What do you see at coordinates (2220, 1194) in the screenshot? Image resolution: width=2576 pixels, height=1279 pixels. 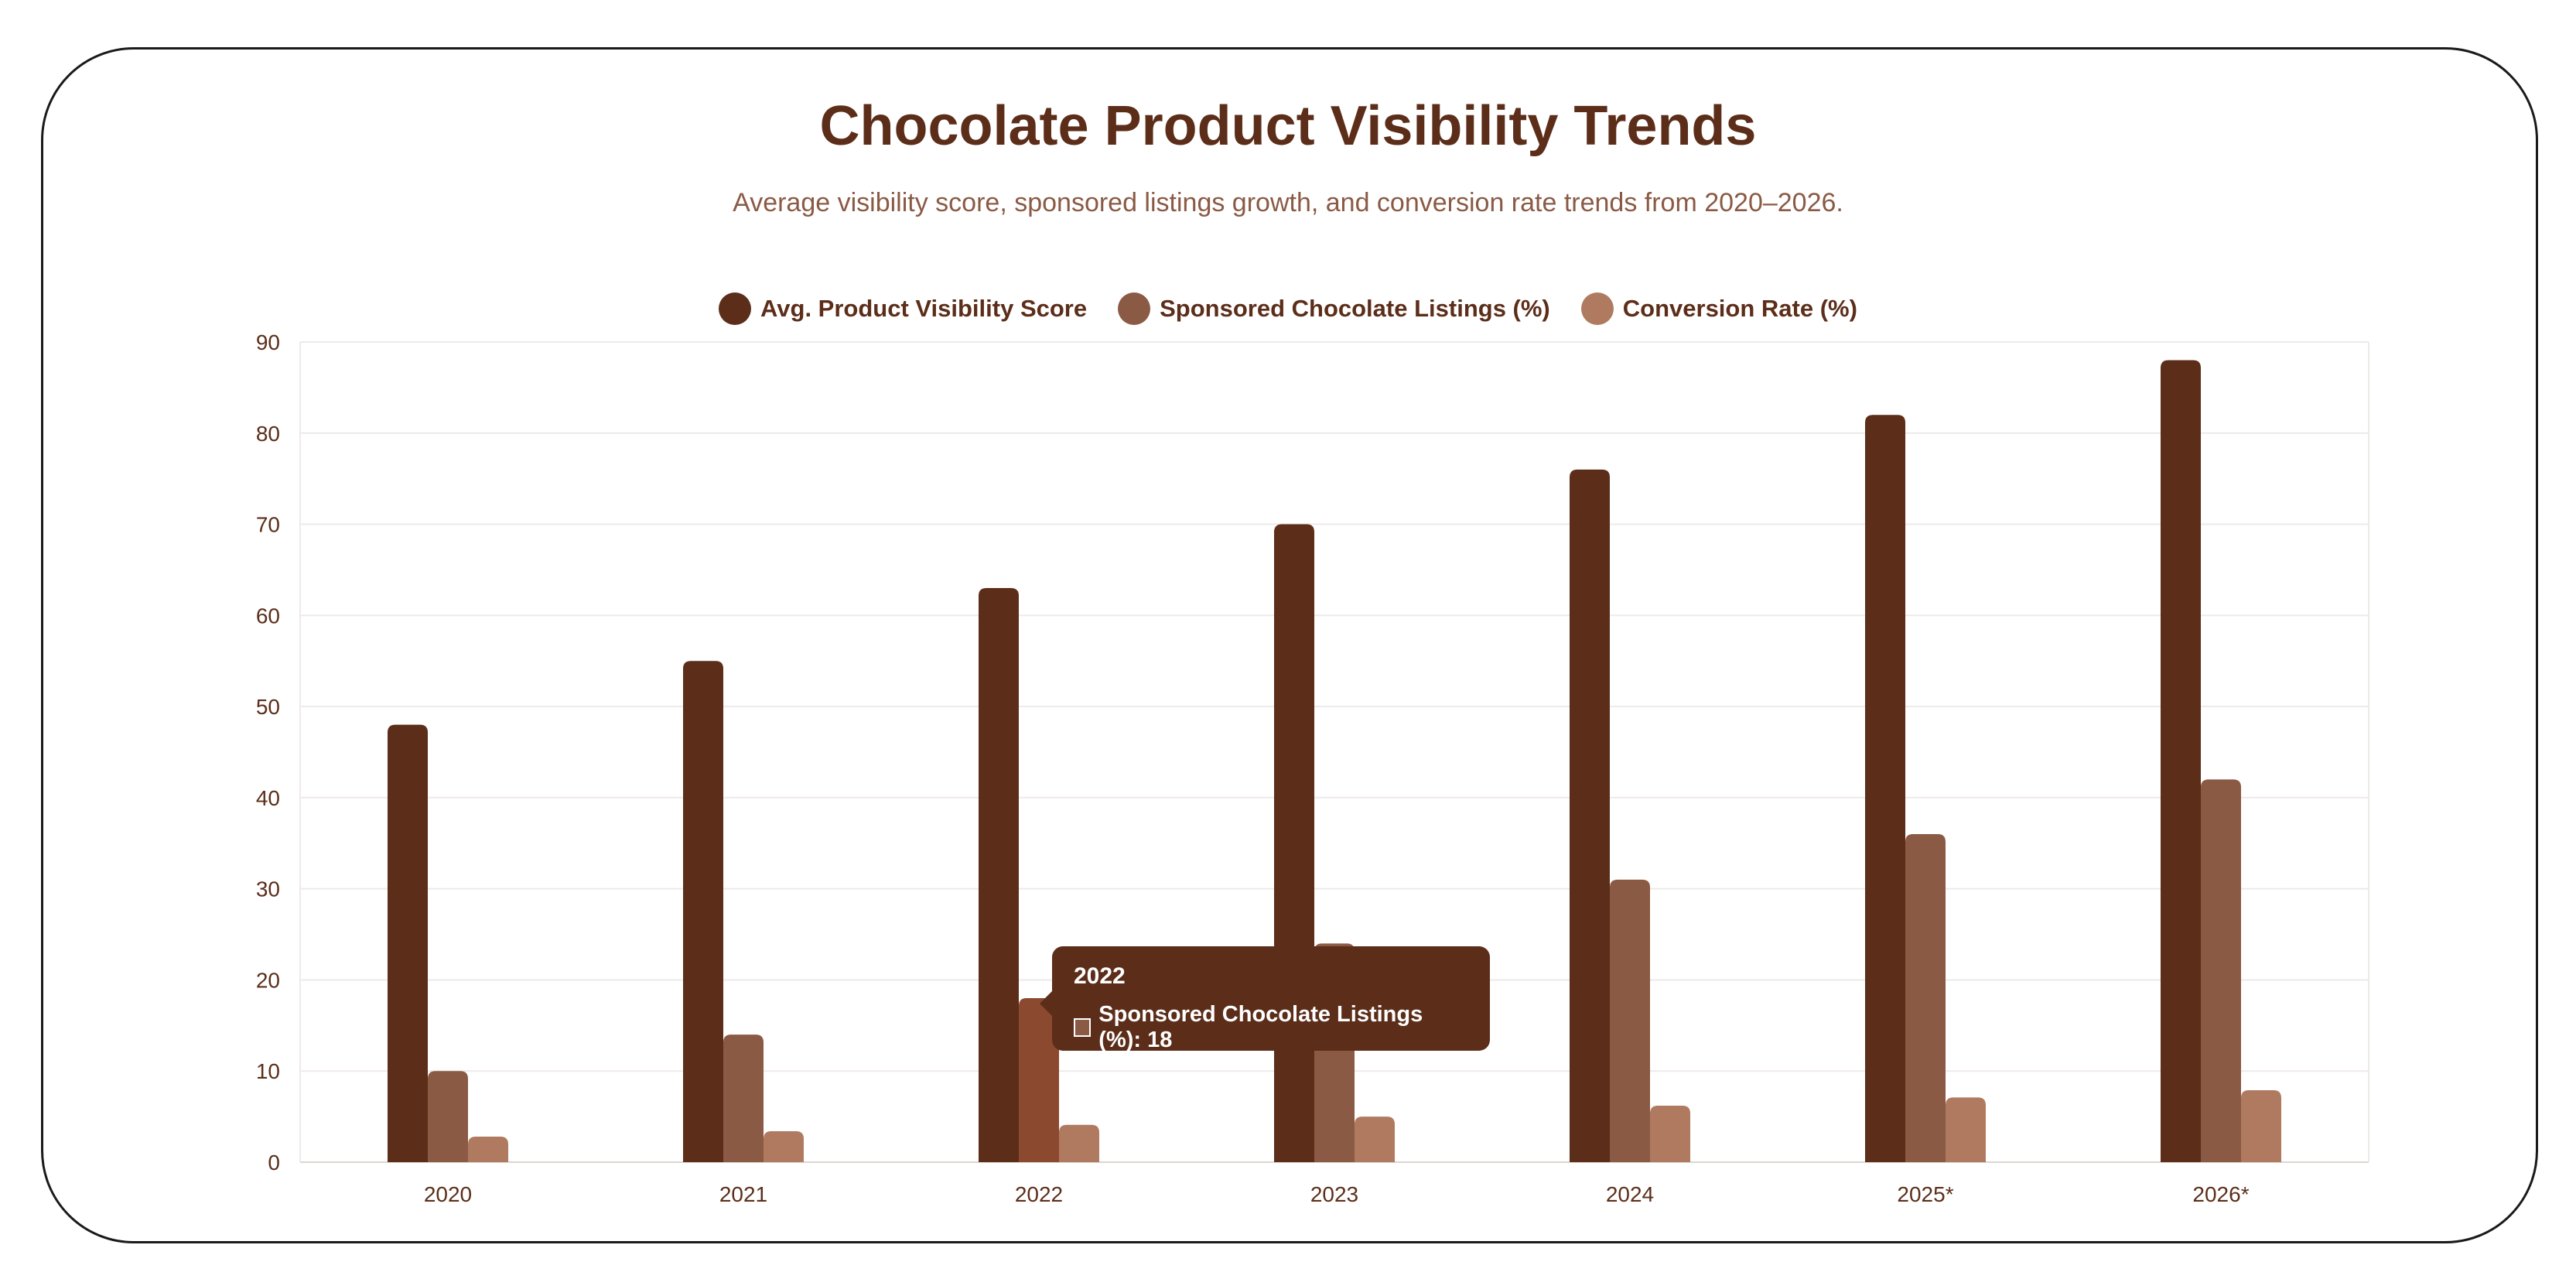 I see `x-tick-label: 2026*` at bounding box center [2220, 1194].